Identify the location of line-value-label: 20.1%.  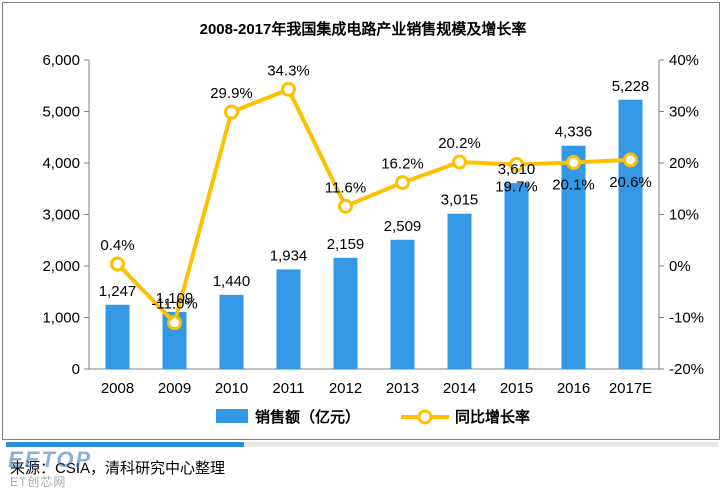
(573, 184).